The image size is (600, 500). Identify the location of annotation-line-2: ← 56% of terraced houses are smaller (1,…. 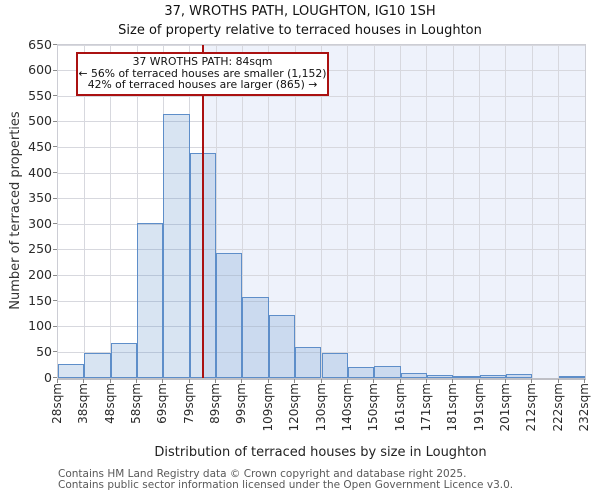
(202, 73).